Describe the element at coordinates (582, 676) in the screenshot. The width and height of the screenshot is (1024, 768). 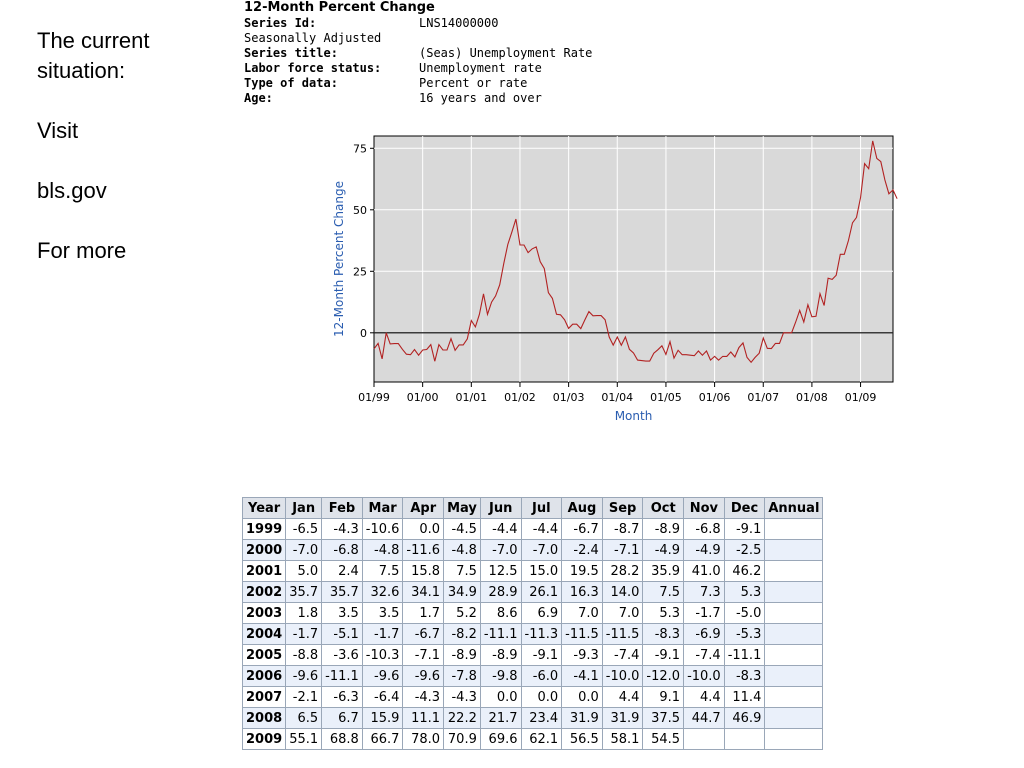
I see `table-cell: -4.1` at that location.